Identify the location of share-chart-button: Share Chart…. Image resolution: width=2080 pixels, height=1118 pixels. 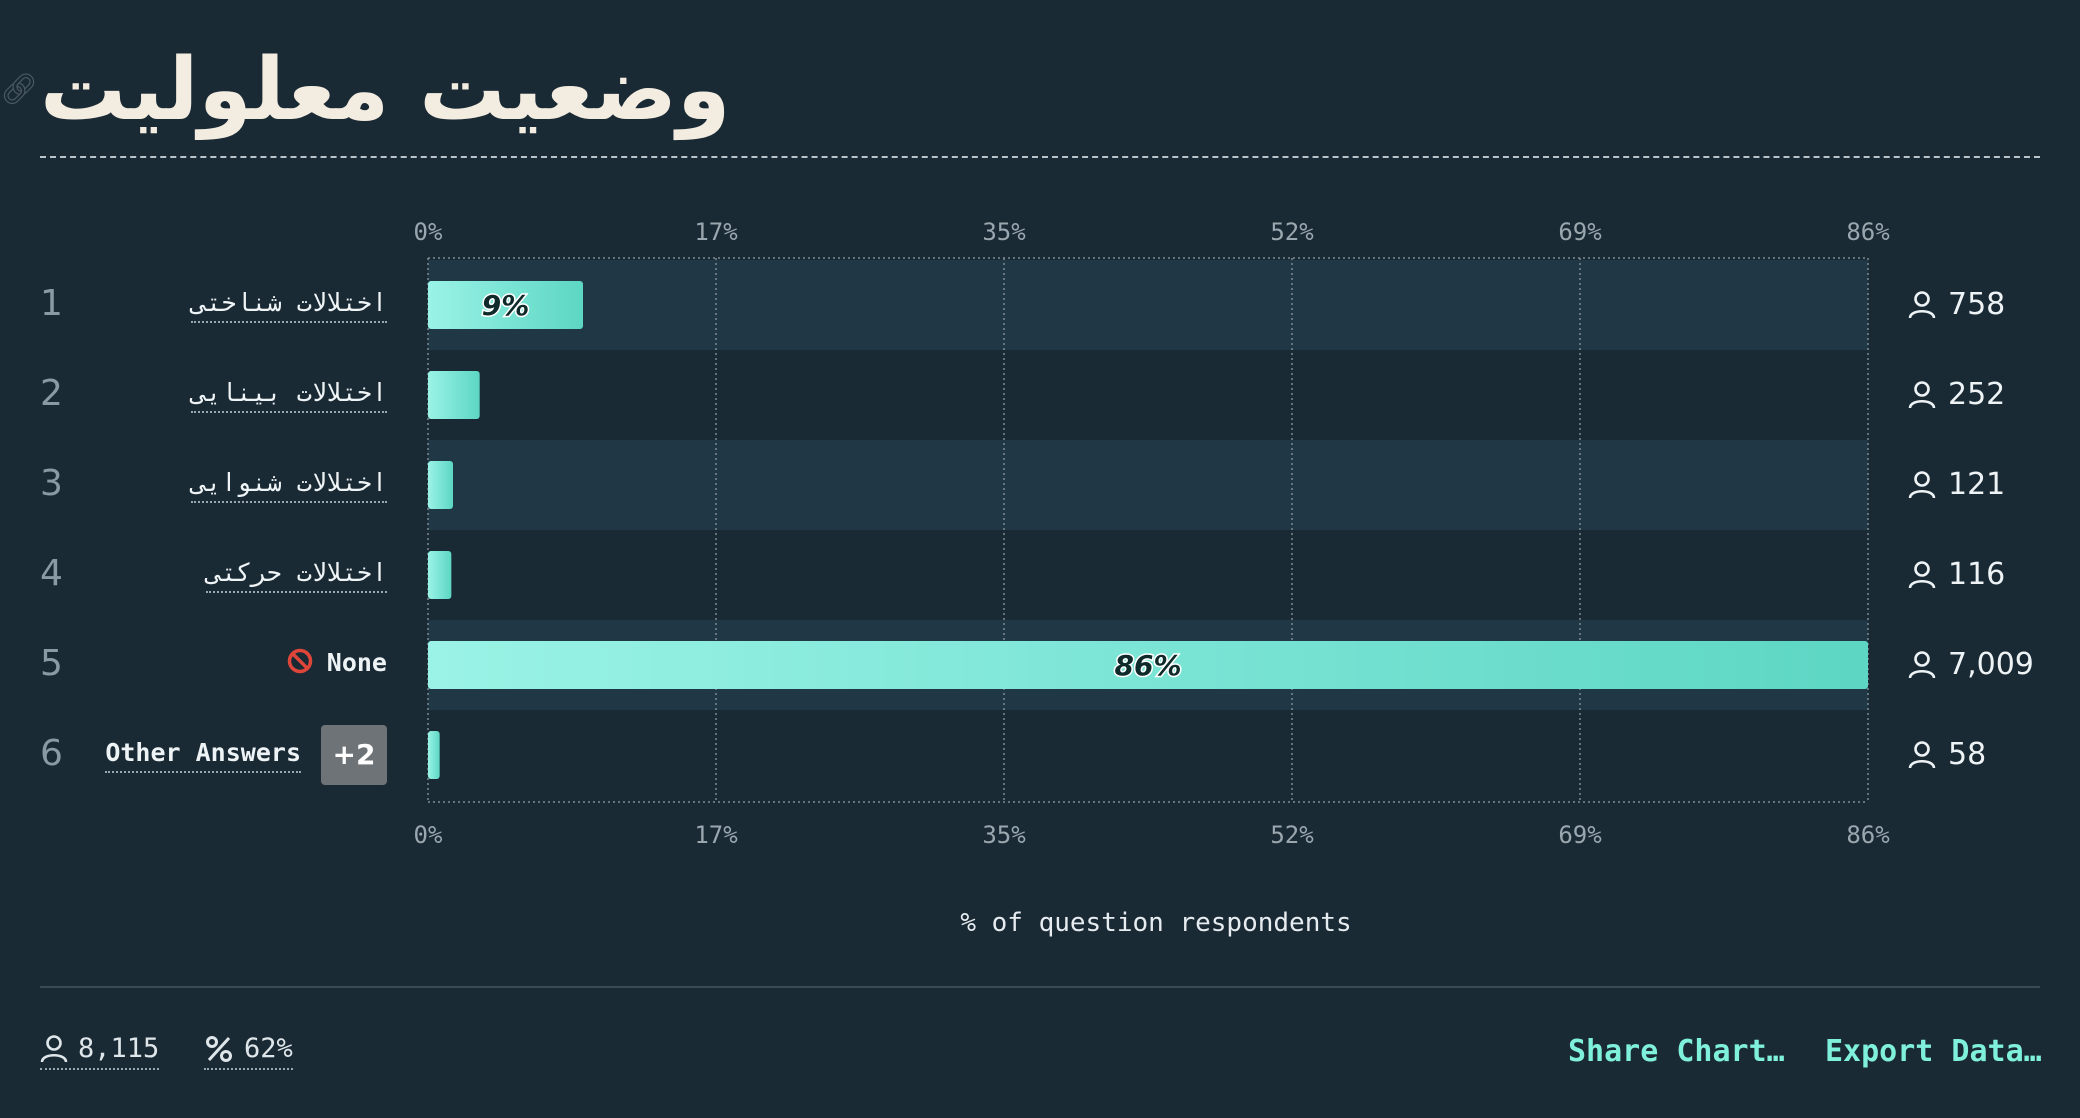
(1676, 1051).